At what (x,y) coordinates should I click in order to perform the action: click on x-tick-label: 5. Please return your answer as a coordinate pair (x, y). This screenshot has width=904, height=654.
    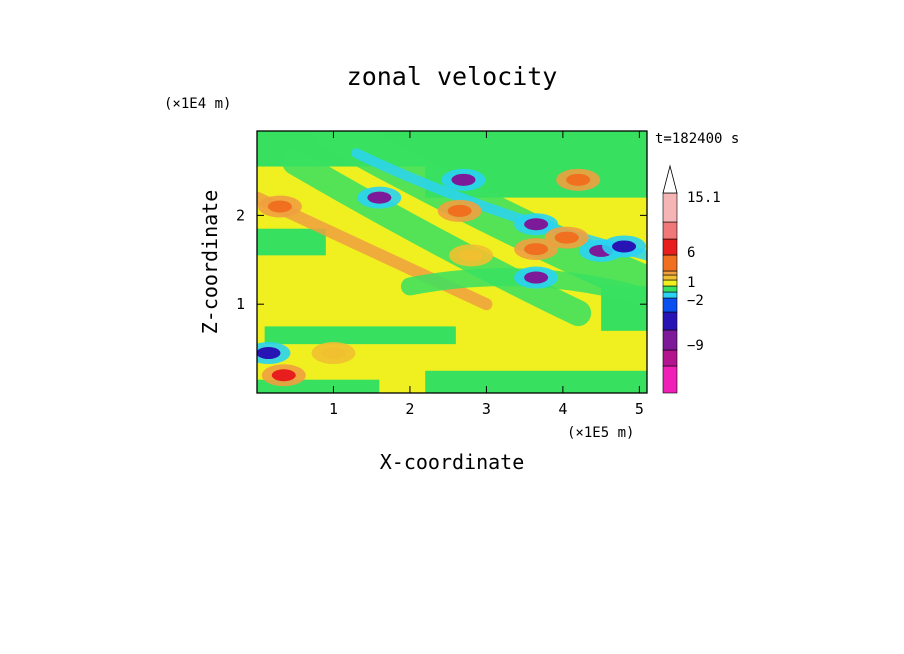
    Looking at the image, I should click on (639, 409).